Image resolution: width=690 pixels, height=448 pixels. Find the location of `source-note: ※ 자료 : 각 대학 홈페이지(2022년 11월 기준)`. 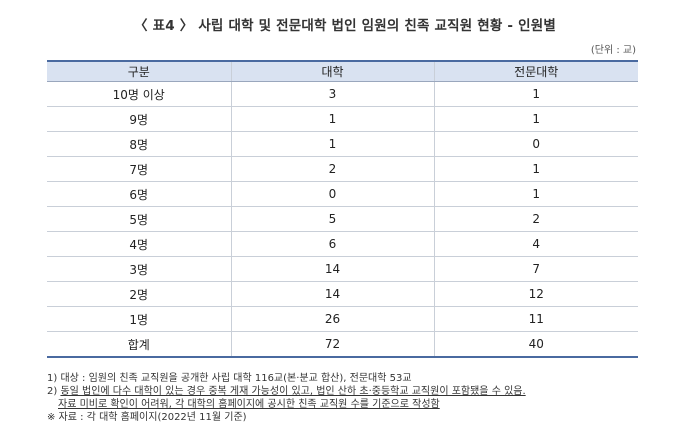

source-note: ※ 자료 : 각 대학 홈페이지(2022년 11월 기준) is located at coordinates (147, 417).